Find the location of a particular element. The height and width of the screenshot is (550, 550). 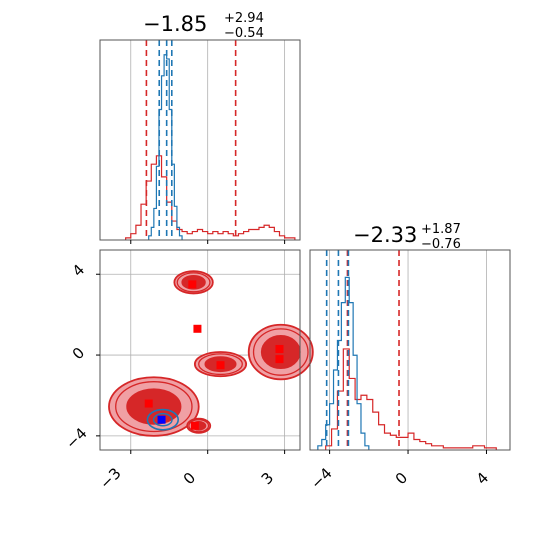

x-tick-label-scatter-2: 3 is located at coordinates (267, 478).